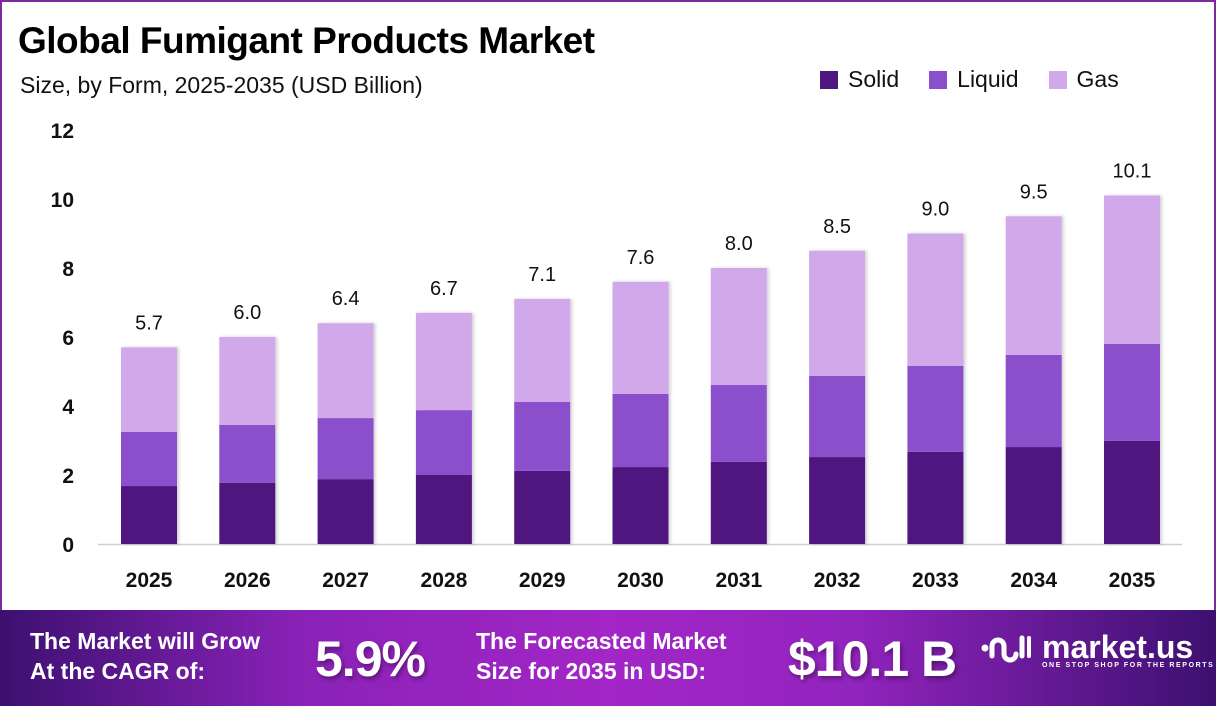  Describe the element at coordinates (444, 289) in the screenshot. I see `total-data-label: 6.7` at that location.